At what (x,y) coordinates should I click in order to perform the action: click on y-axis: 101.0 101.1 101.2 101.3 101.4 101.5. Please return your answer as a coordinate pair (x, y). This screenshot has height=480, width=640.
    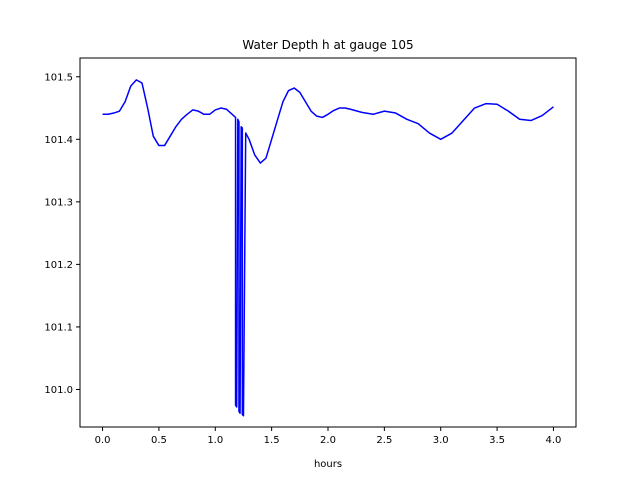
    Looking at the image, I should click on (62, 234).